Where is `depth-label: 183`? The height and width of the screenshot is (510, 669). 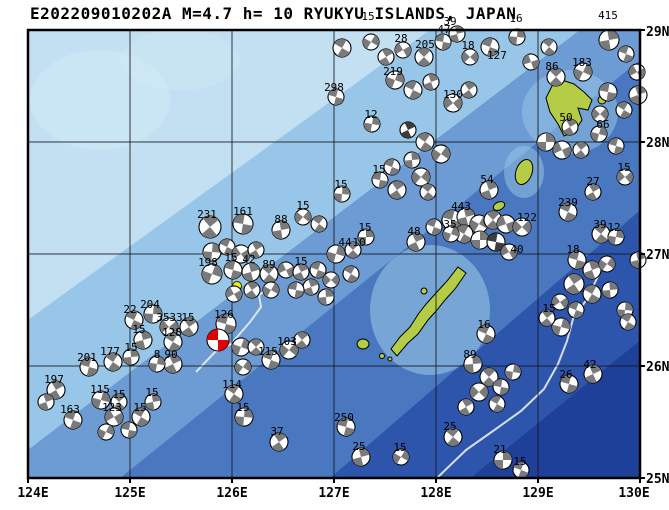
depth-label: 183 is located at coordinates (582, 62).